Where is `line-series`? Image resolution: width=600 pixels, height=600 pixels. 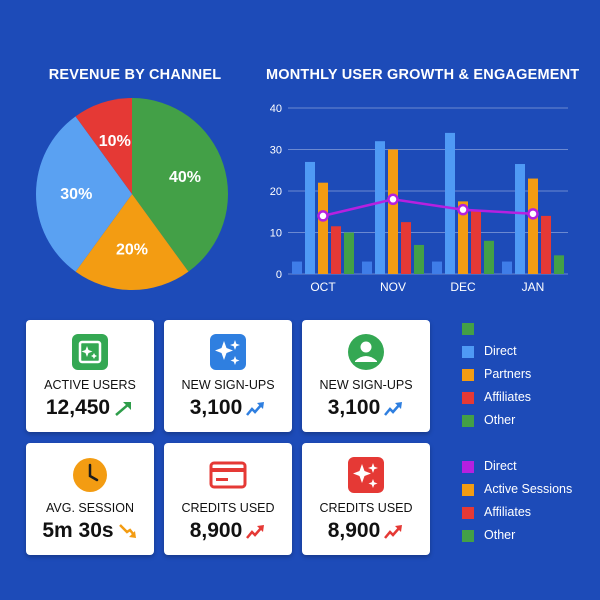
line-series is located at coordinates (428, 208).